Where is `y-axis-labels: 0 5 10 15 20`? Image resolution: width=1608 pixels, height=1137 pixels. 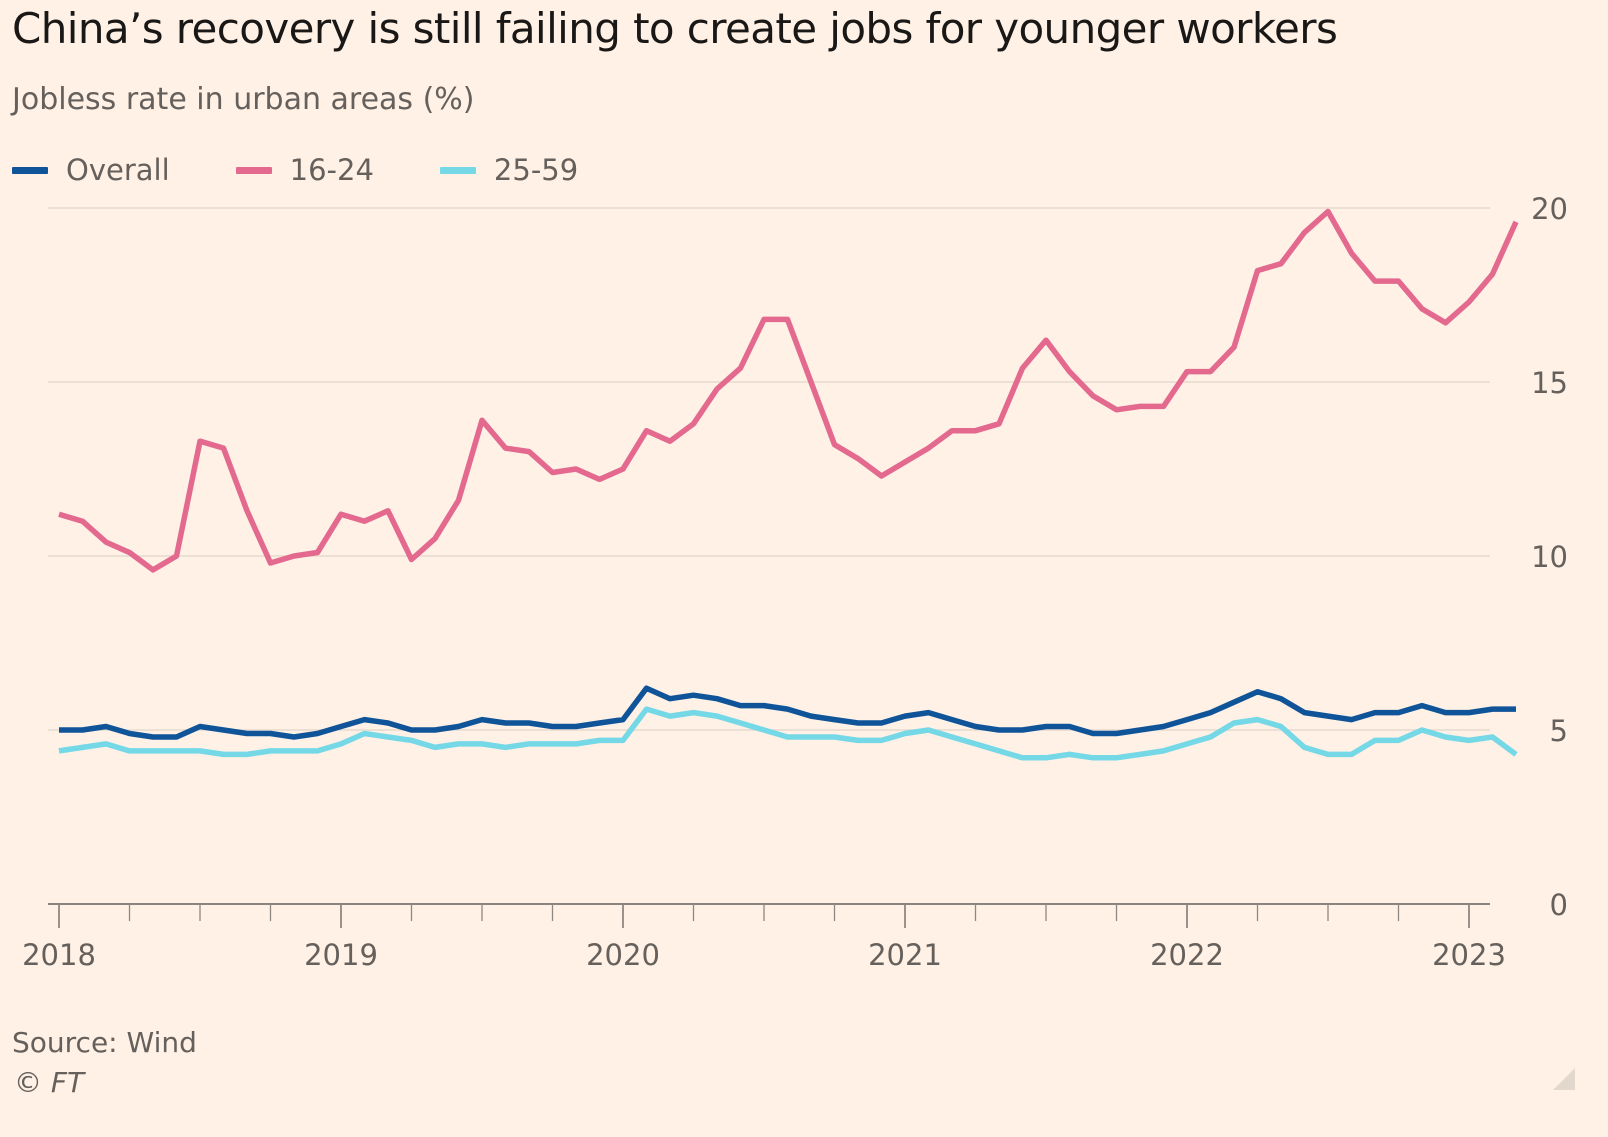
y-axis-labels: 0 5 10 15 20 is located at coordinates (1549, 557).